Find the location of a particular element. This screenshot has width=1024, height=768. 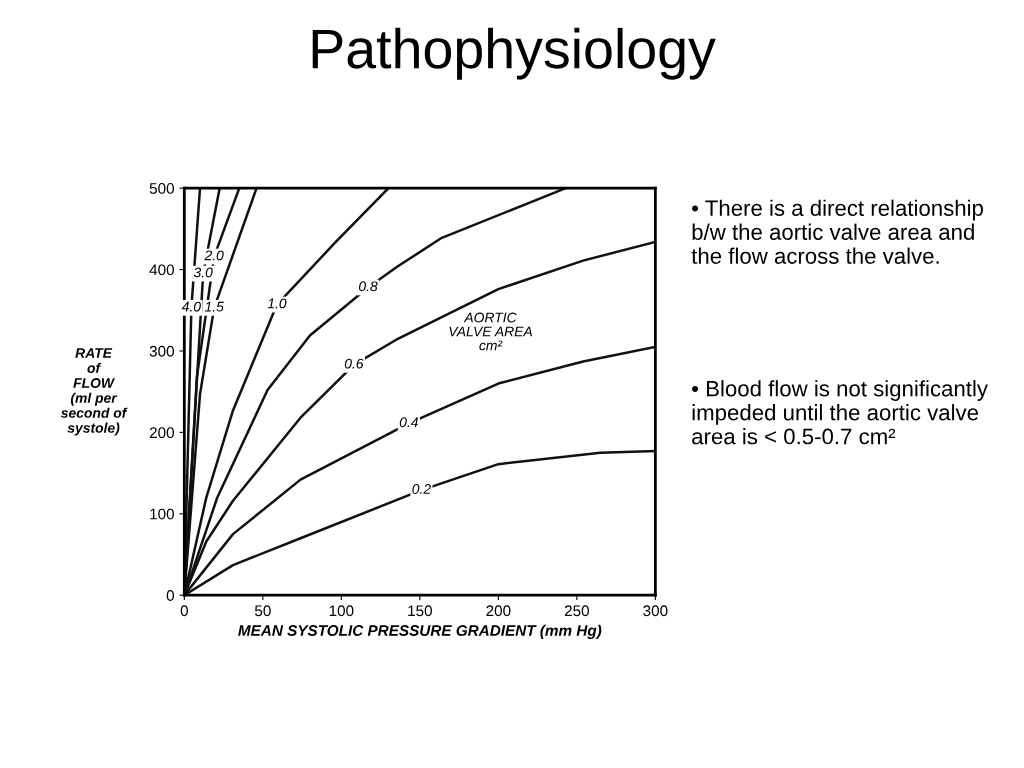

series-label: 0.6 is located at coordinates (354, 363).